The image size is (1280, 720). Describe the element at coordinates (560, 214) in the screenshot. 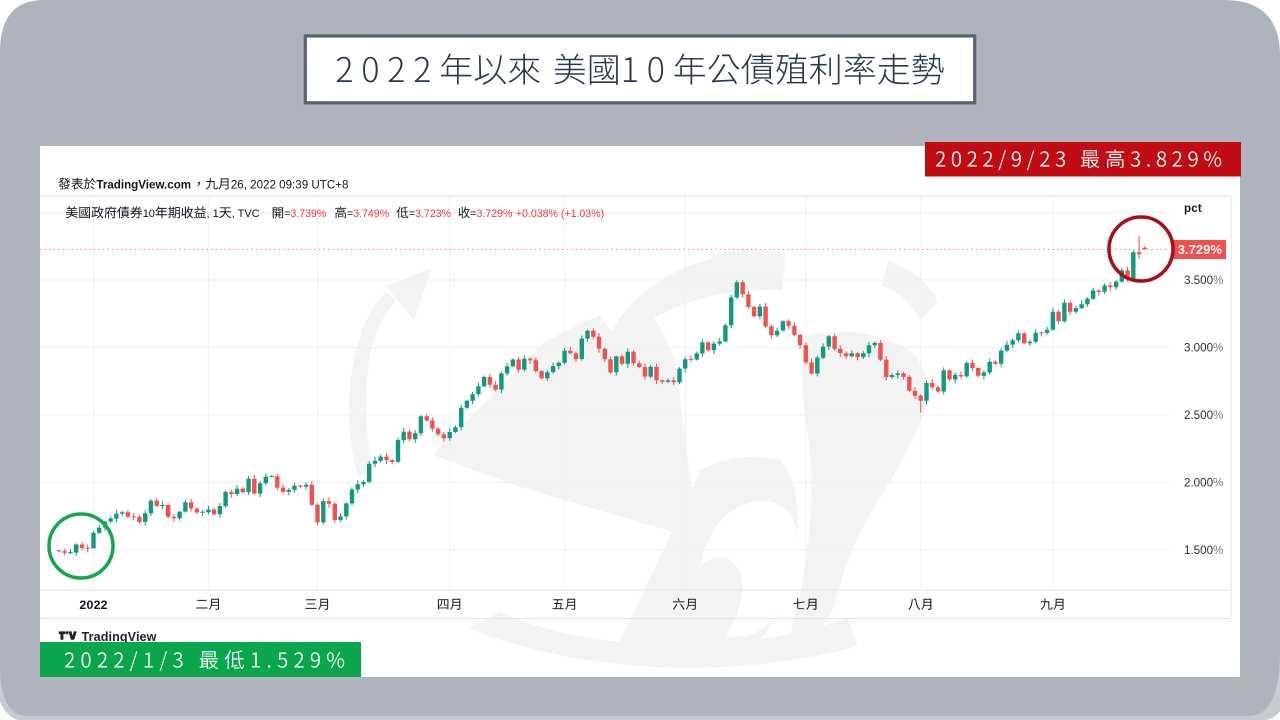

I see `svg-text: +0.038% (+1.03%)` at that location.